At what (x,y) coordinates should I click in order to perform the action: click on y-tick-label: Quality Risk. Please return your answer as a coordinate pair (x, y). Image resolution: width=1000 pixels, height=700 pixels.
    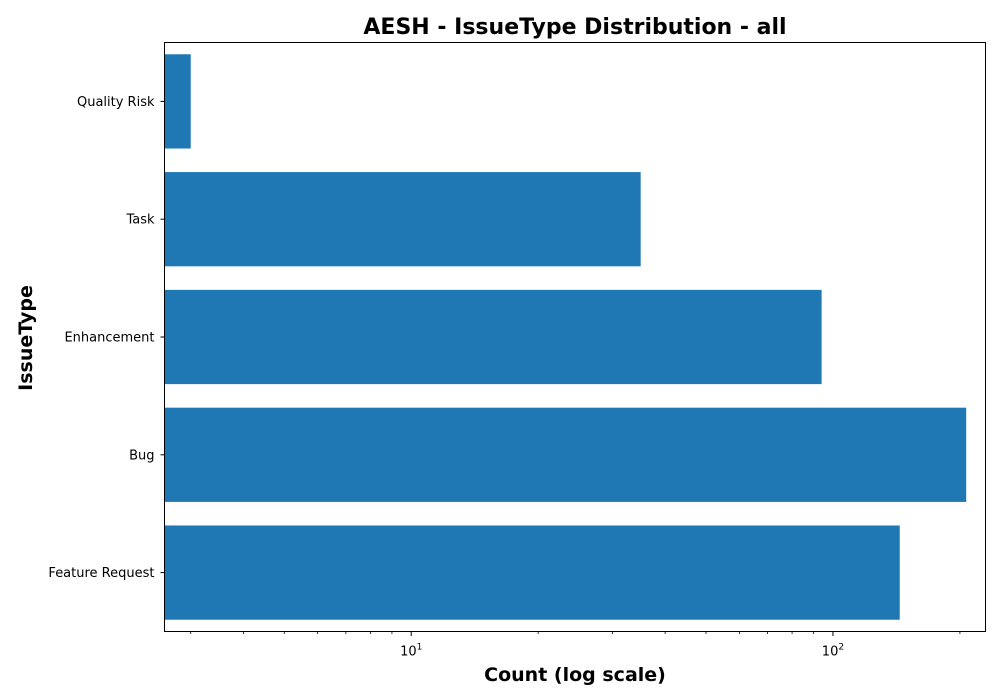
    Looking at the image, I should click on (116, 102).